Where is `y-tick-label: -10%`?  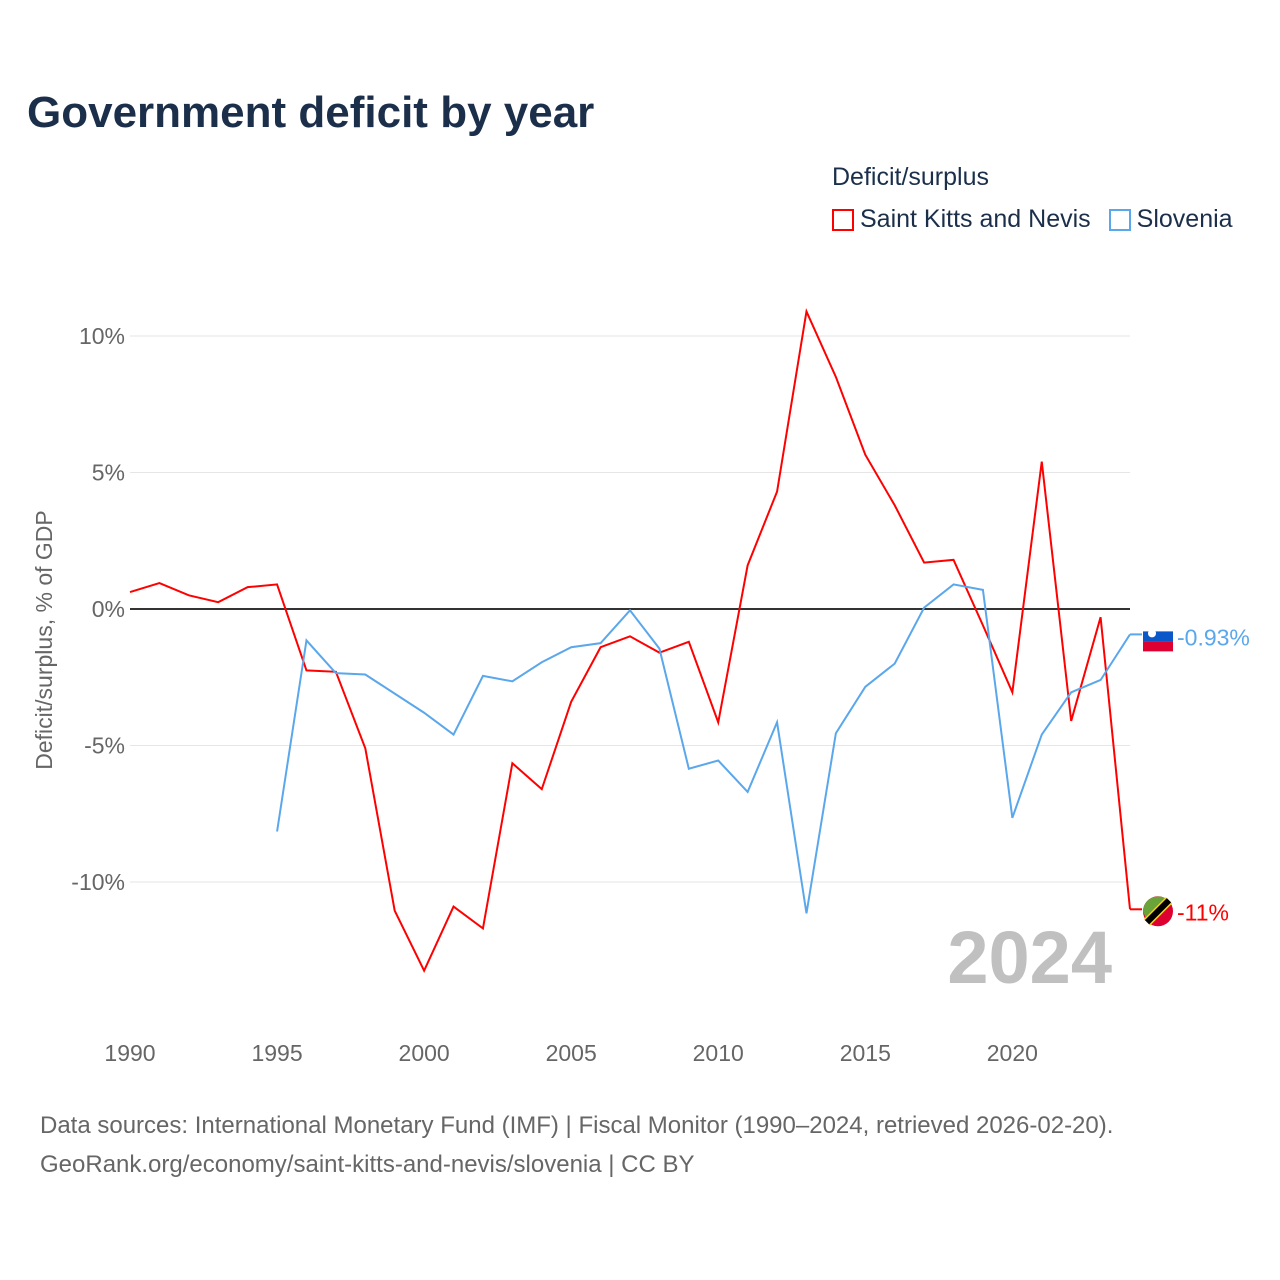 y-tick-label: -10% is located at coordinates (98, 882).